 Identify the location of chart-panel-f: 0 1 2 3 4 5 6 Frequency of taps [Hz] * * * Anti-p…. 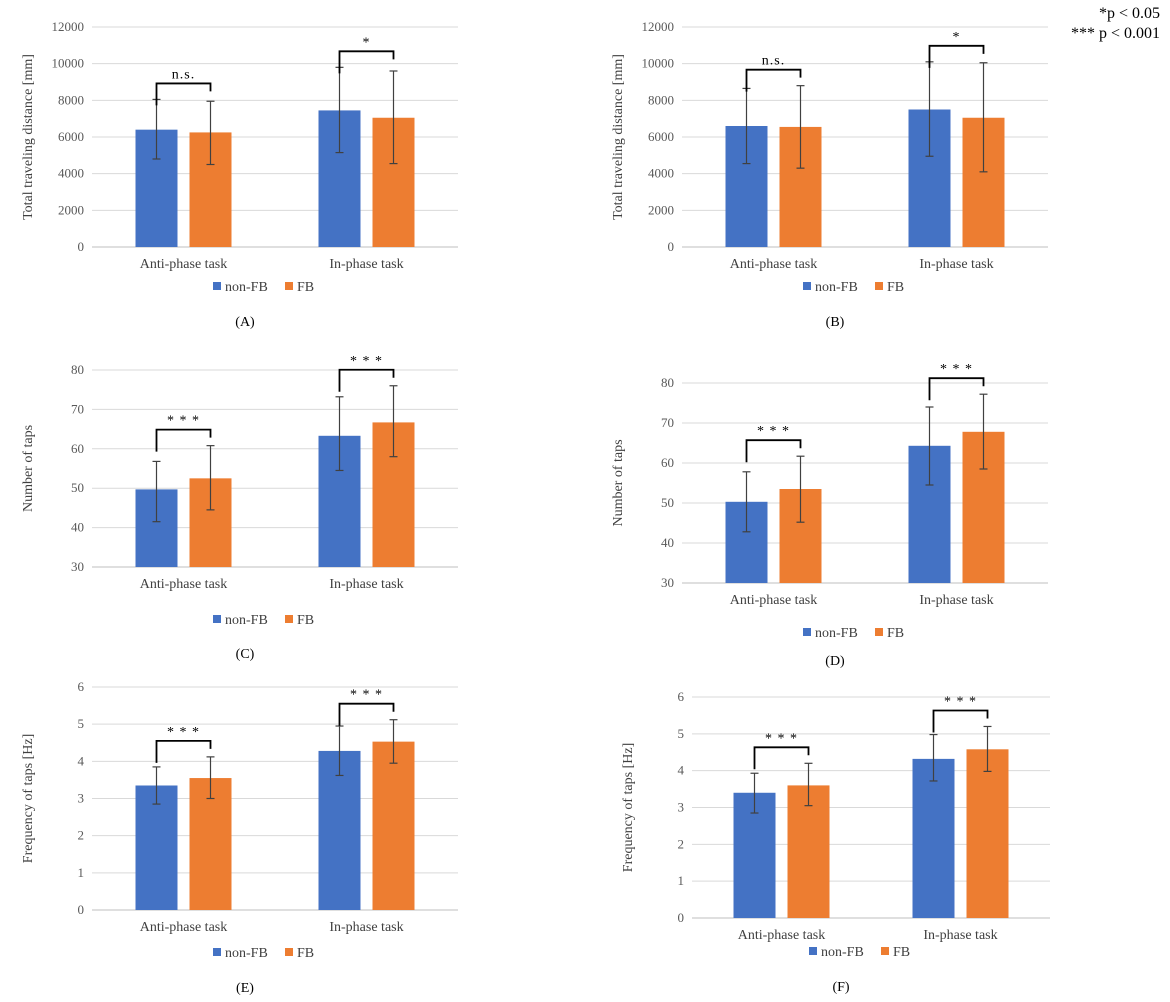
(835, 842).